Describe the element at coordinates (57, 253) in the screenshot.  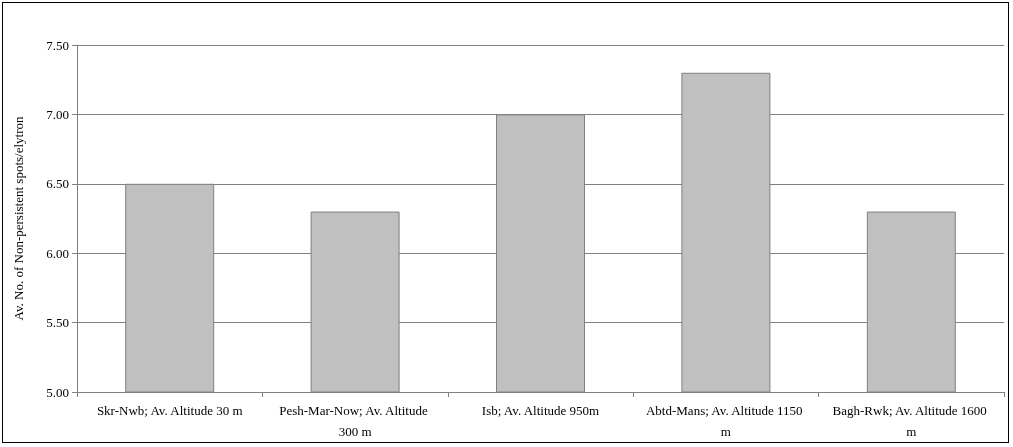
I see `y-tick-label: 6.00` at that location.